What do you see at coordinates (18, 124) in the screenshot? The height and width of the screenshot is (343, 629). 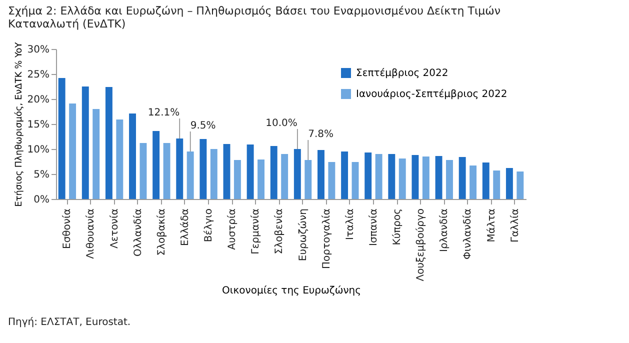 I see `y-axis-title: Ετήσιος Πληθωρισμός, ΕνΔΤΚ % YoY` at bounding box center [18, 124].